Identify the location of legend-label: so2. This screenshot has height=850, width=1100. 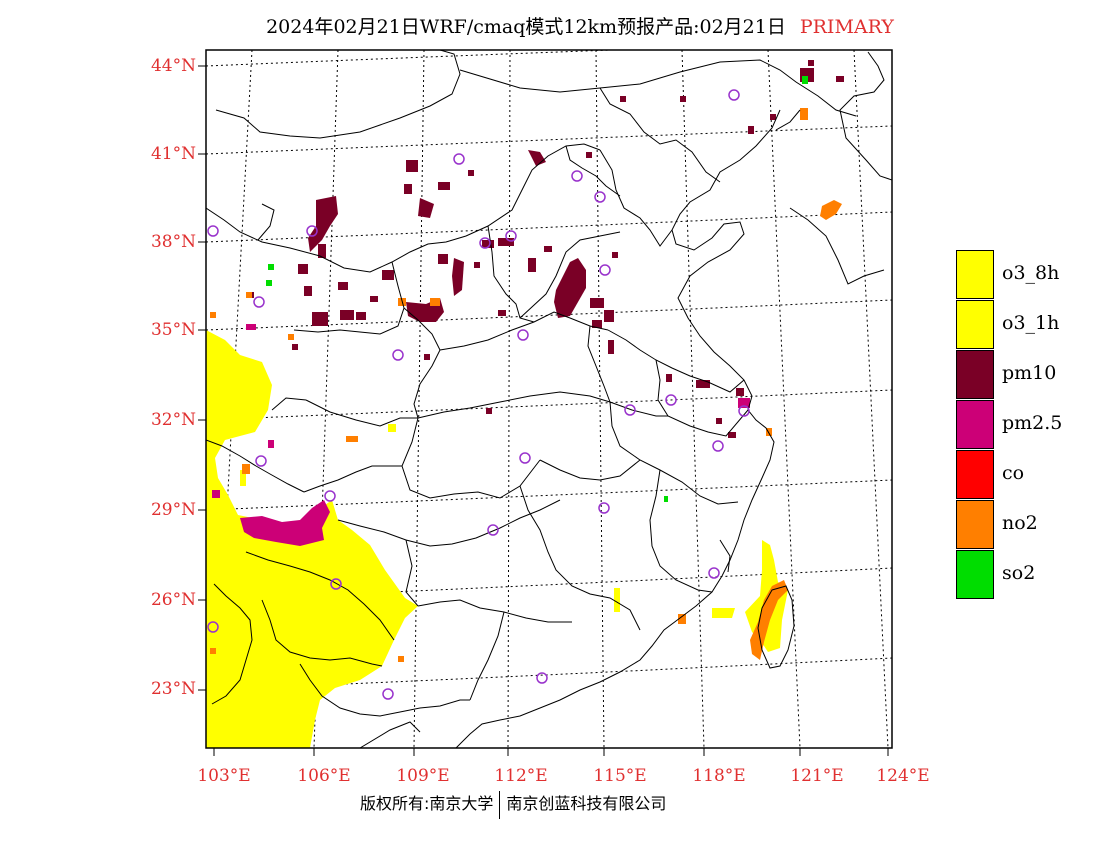
(1019, 573).